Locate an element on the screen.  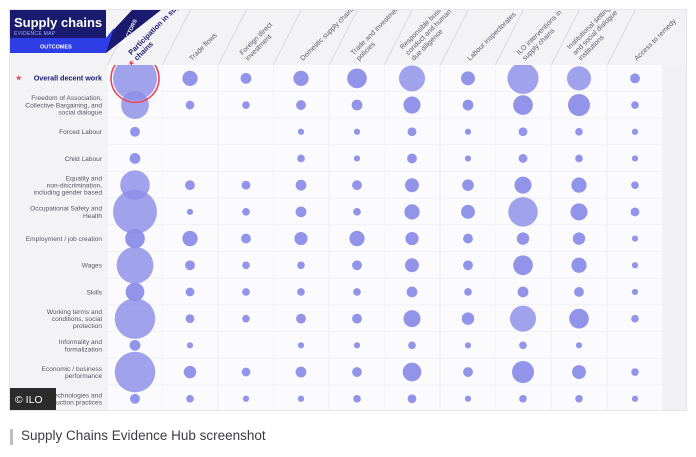
row-label-text: Forced Labour is located at coordinates (81, 132).